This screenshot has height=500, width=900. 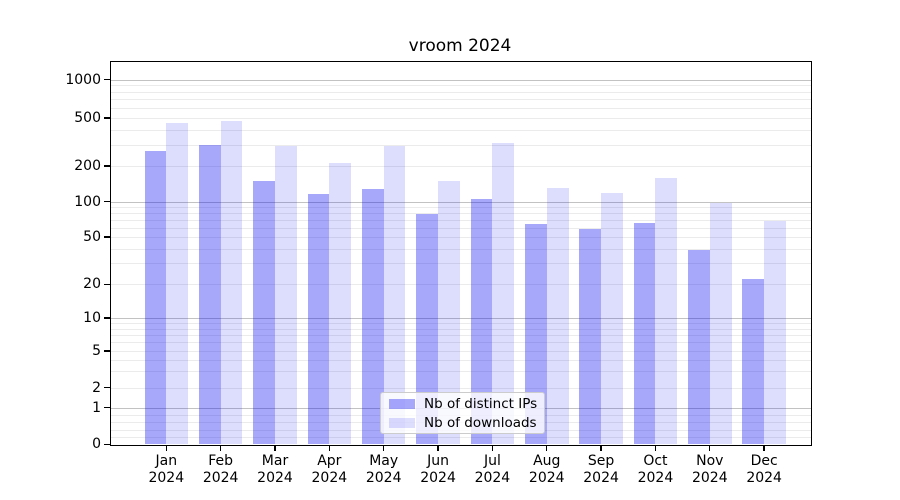 What do you see at coordinates (402, 403) in the screenshot?
I see `distinct-ips-swatch-icon` at bounding box center [402, 403].